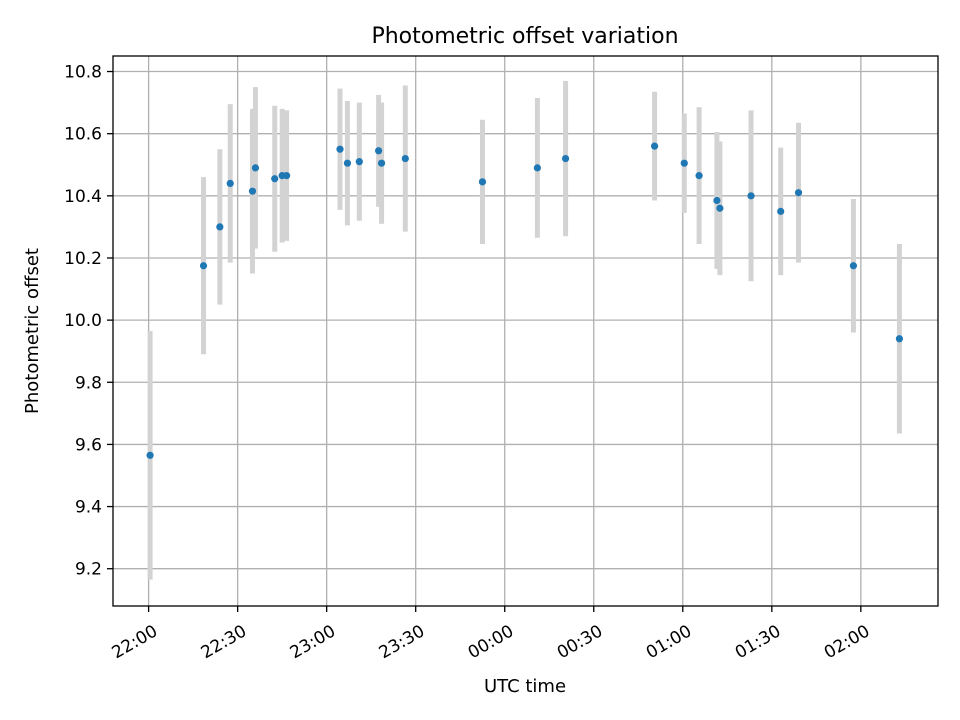 This screenshot has width=960, height=720. I want to click on y-tick-label: 9.4, so click(88, 508).